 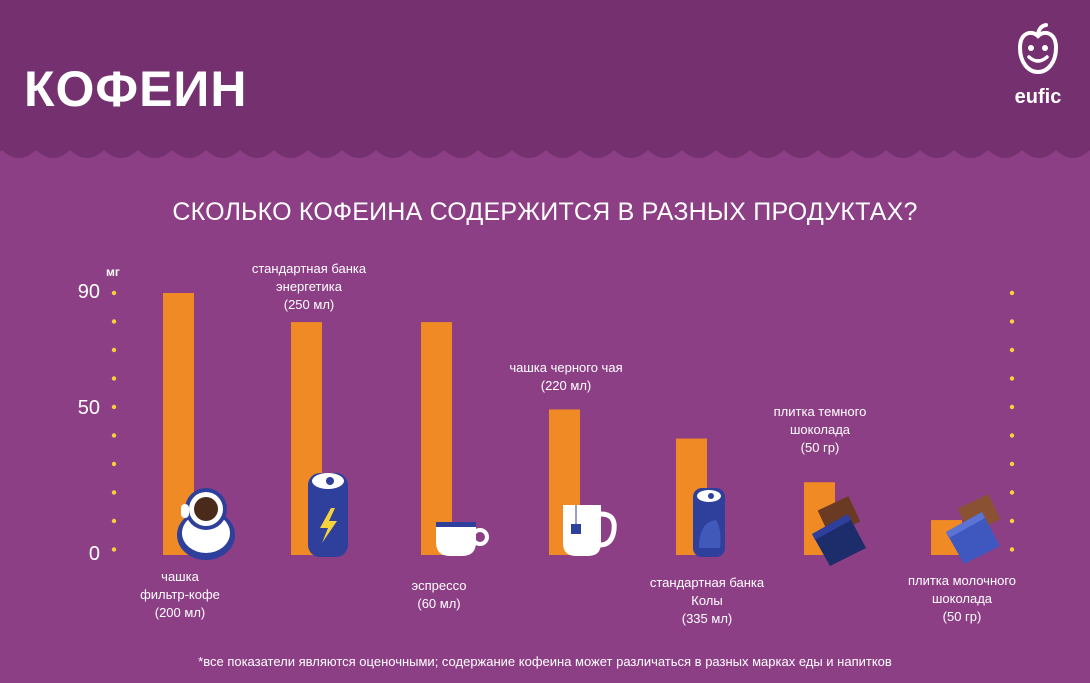 What do you see at coordinates (136, 89) in the screenshot?
I see `page-title: КОФЕИН` at bounding box center [136, 89].